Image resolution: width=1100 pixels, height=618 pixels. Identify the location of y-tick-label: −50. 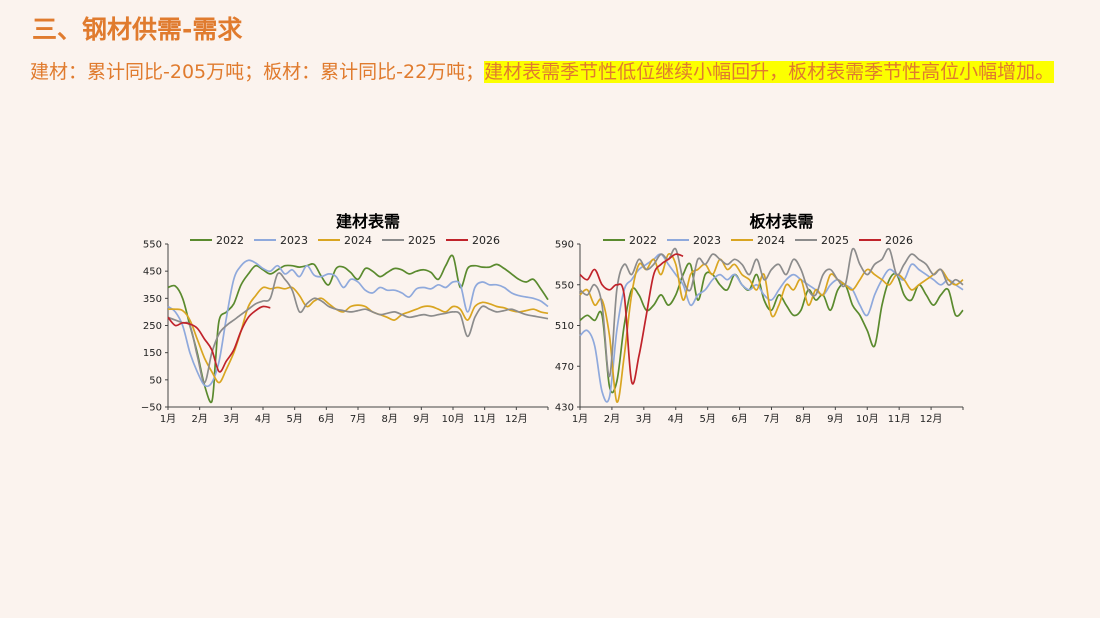
(151, 408).